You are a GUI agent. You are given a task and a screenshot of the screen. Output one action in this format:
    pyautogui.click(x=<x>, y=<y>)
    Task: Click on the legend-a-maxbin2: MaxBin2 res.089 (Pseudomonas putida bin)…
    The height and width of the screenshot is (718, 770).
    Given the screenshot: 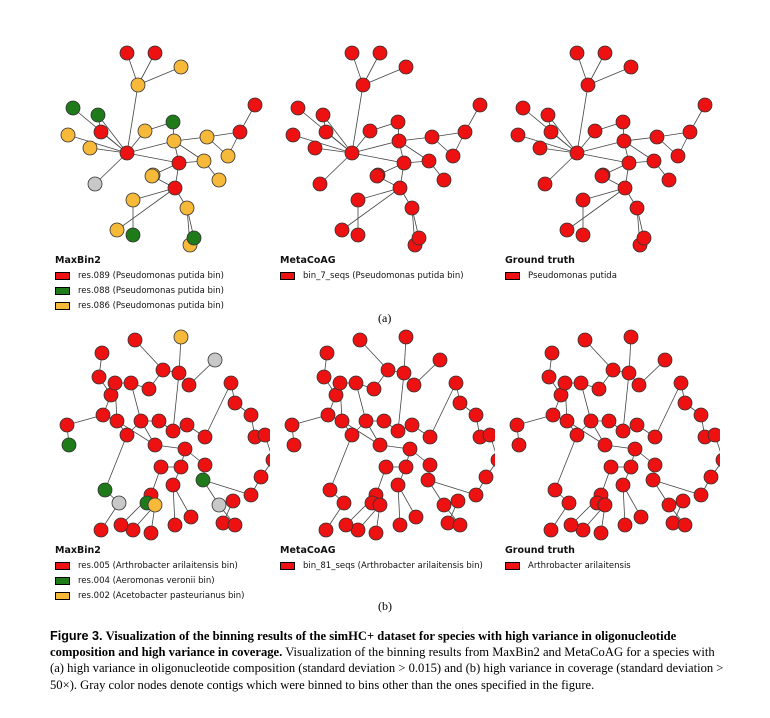 What is the action you would take?
    pyautogui.click(x=139, y=284)
    